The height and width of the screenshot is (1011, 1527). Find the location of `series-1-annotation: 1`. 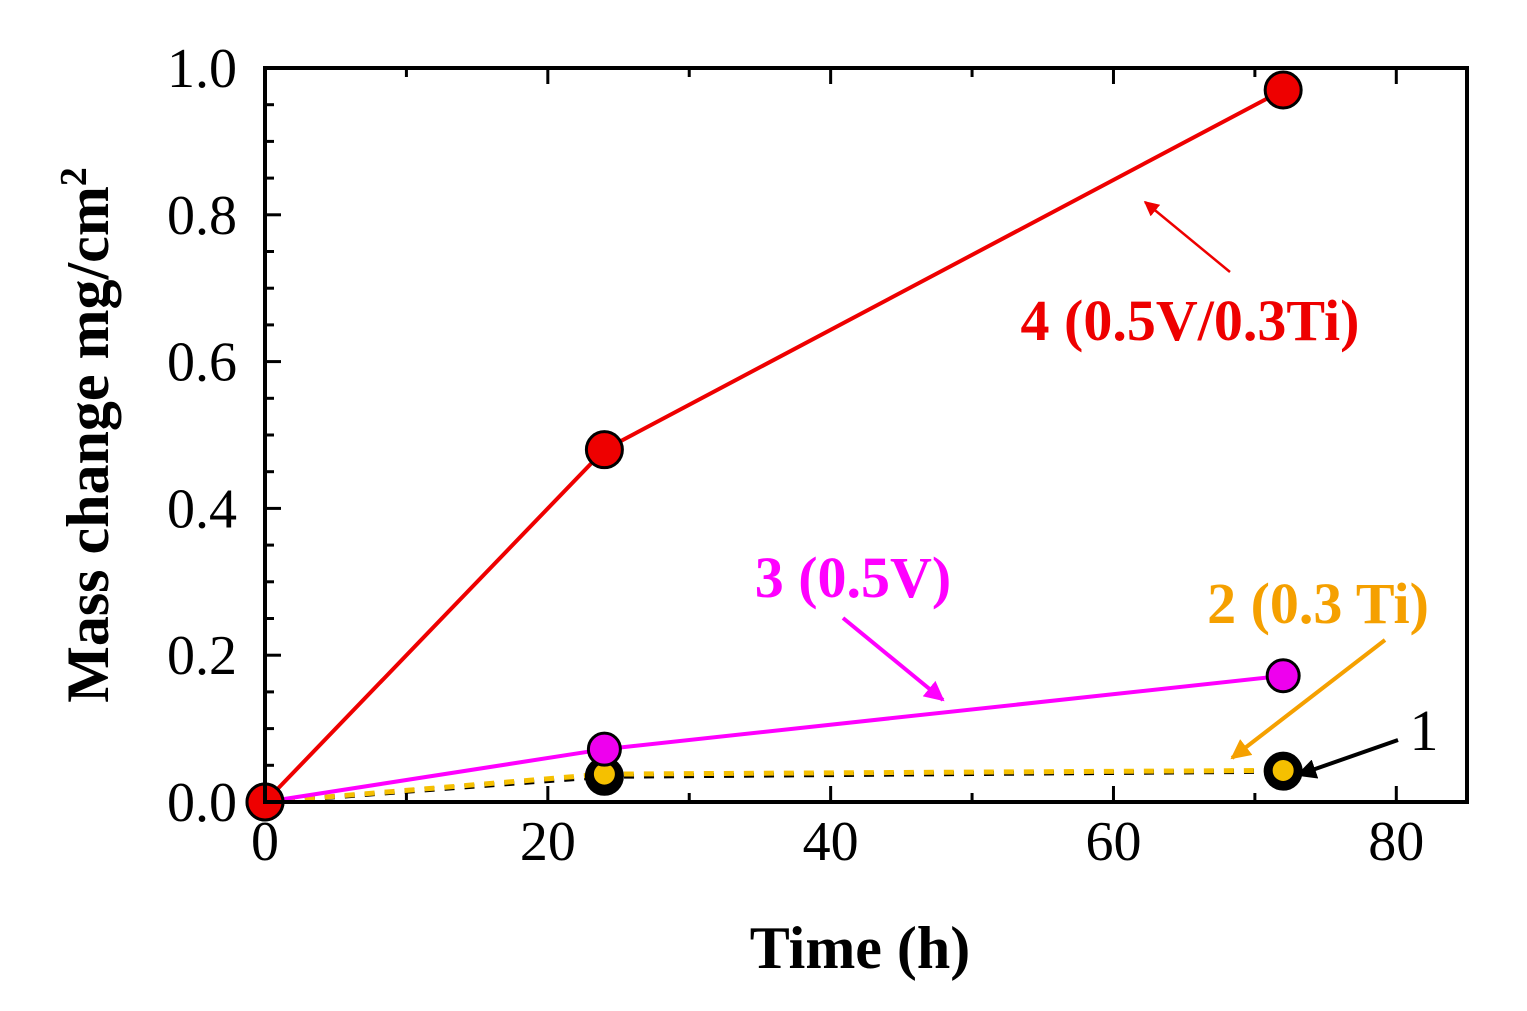

series-1-annotation: 1 is located at coordinates (1424, 730).